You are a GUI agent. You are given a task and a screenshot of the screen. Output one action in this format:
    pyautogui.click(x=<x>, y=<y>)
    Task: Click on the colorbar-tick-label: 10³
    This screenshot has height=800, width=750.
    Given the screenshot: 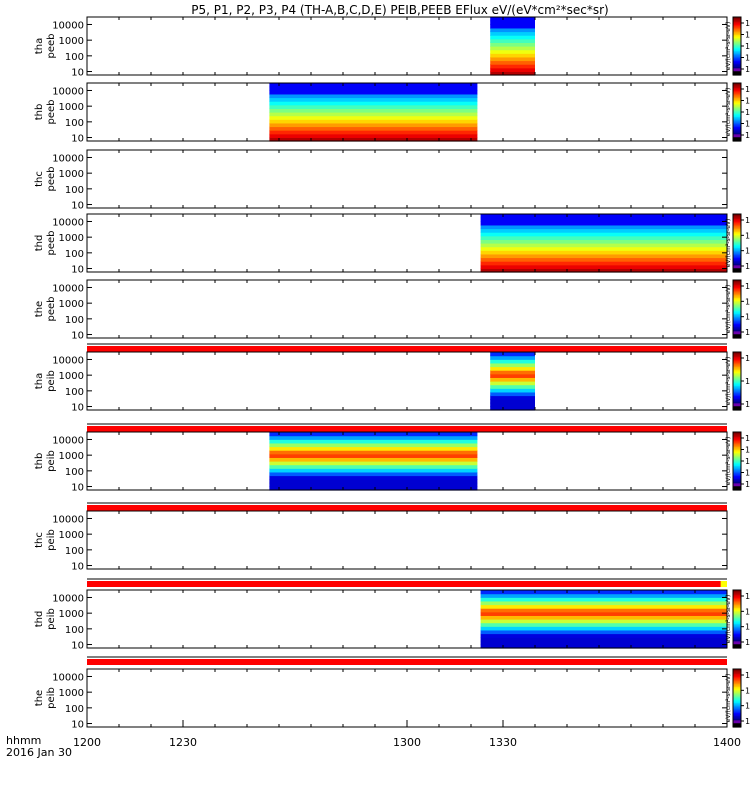 What is the action you would take?
    pyautogui.click(x=747, y=484)
    